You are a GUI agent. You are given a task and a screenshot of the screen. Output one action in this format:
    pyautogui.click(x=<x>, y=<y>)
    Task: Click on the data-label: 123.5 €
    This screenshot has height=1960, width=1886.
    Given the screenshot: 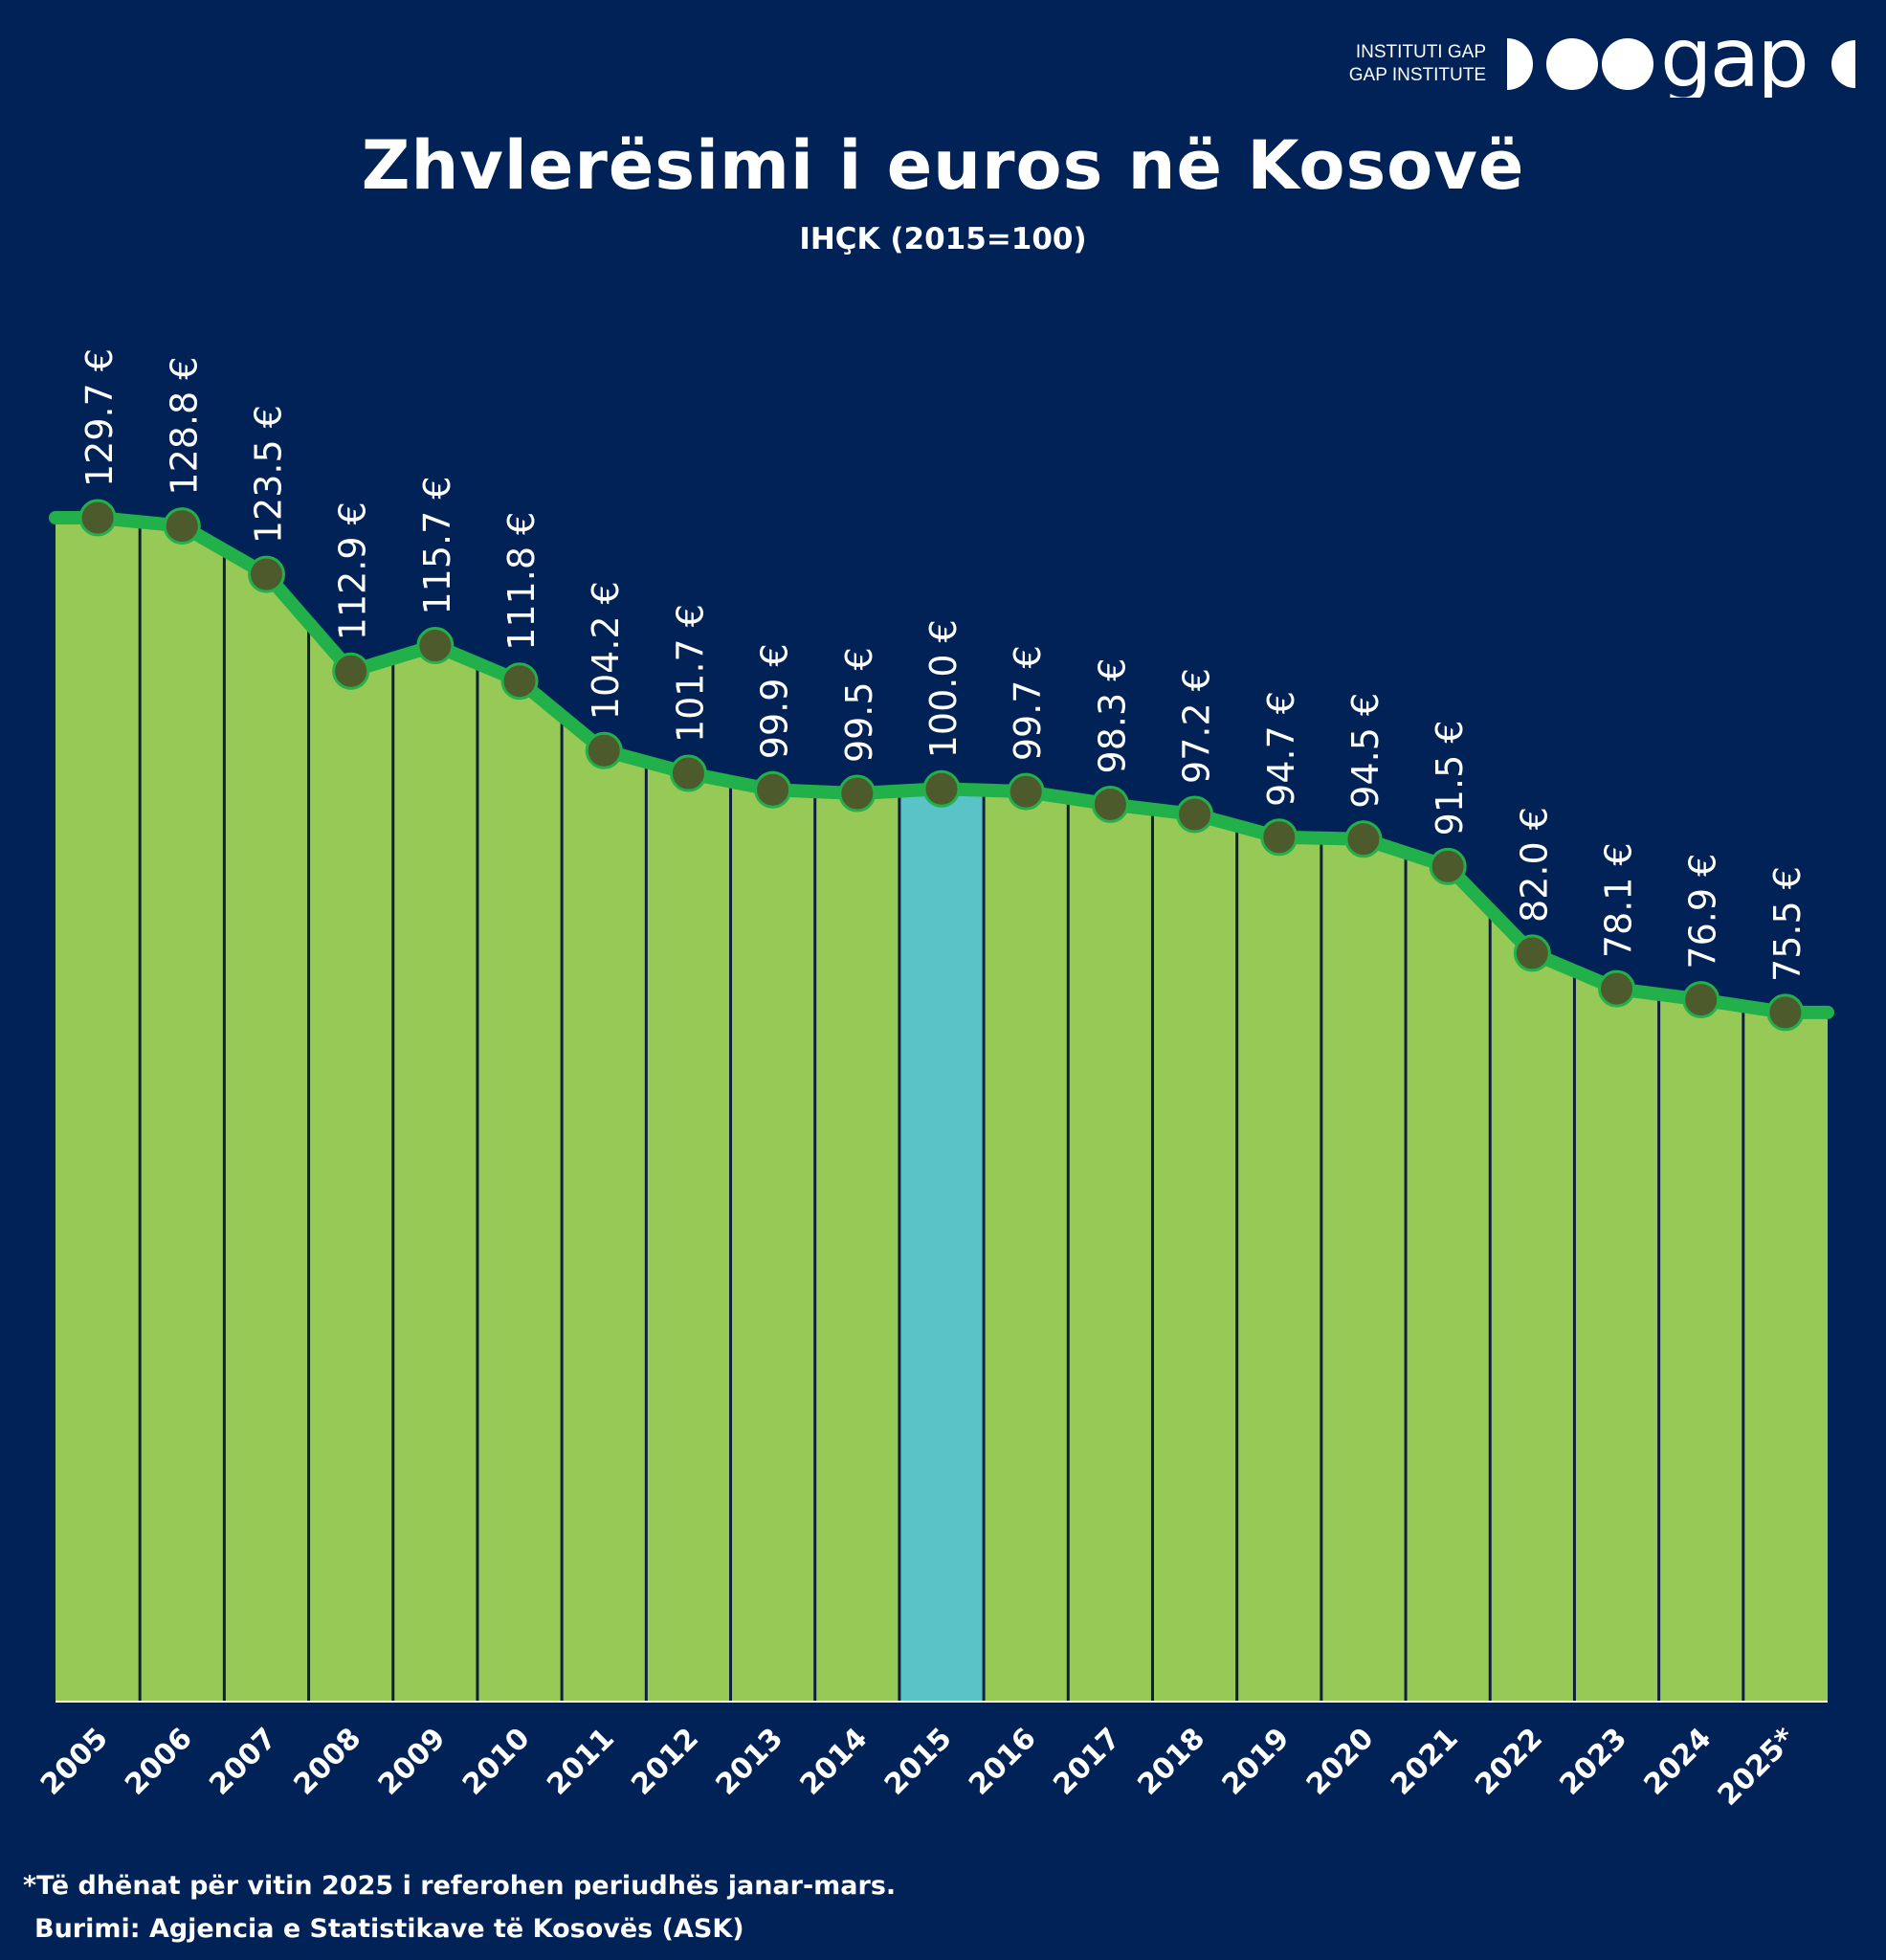 What is the action you would take?
    pyautogui.click(x=268, y=475)
    